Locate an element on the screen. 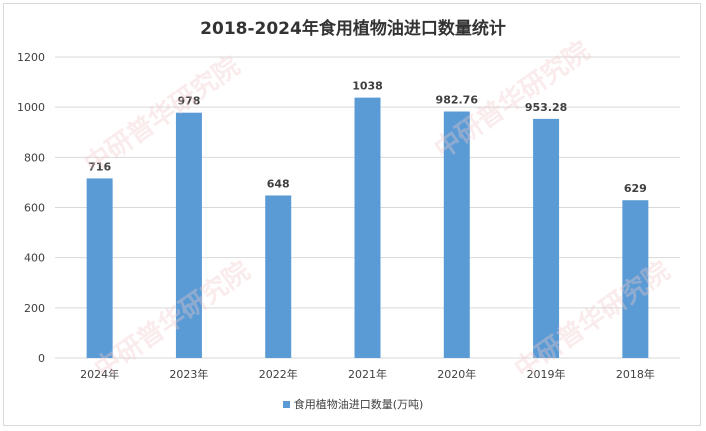  data-label: 716 is located at coordinates (99, 166).